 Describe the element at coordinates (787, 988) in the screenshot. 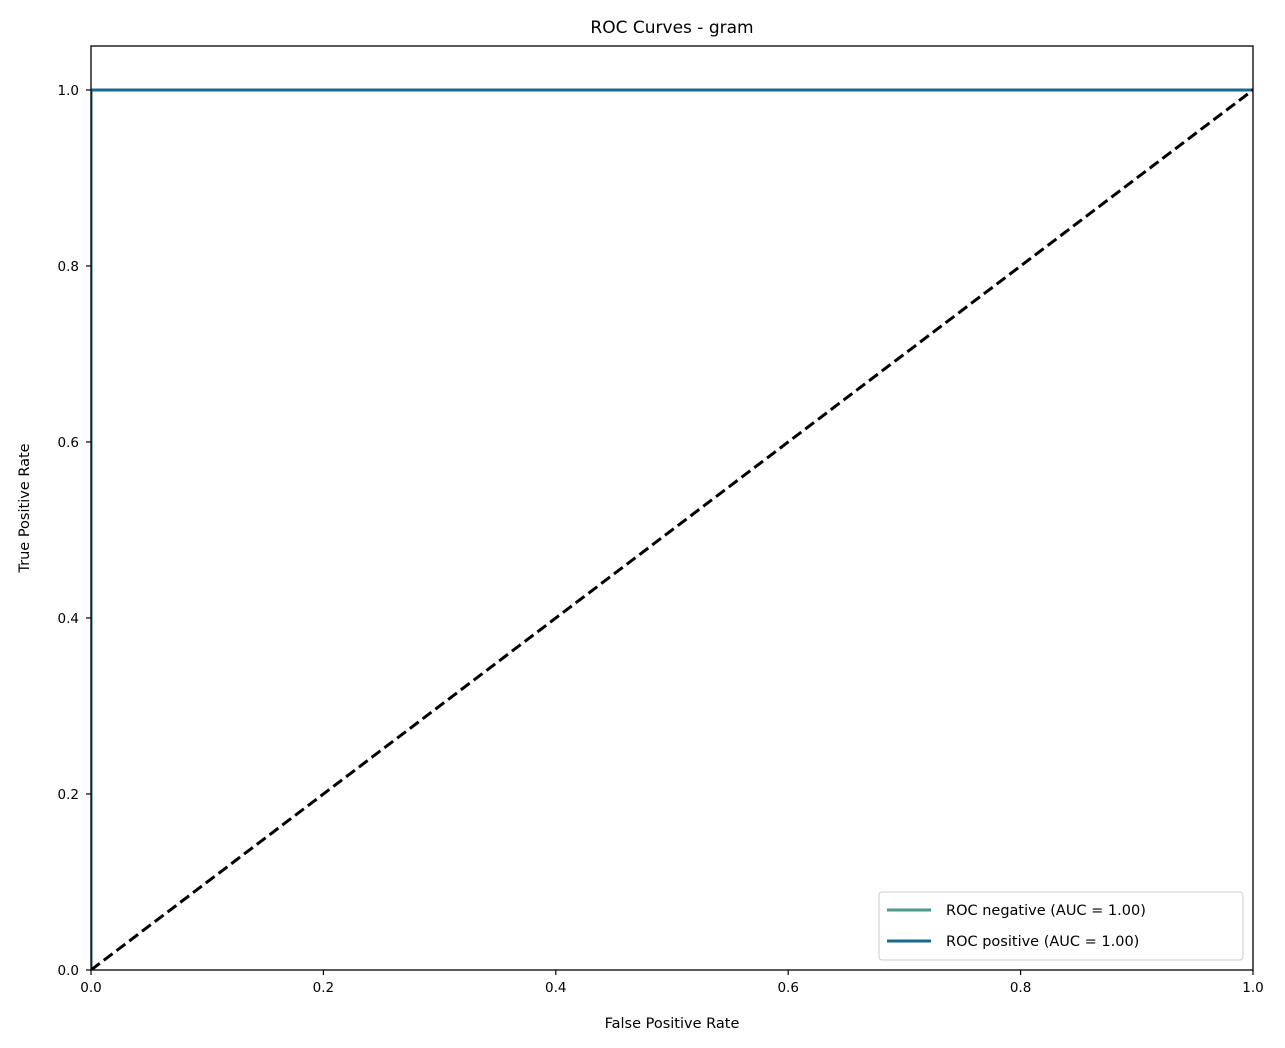

I see `x-tick-label: 0.6` at that location.